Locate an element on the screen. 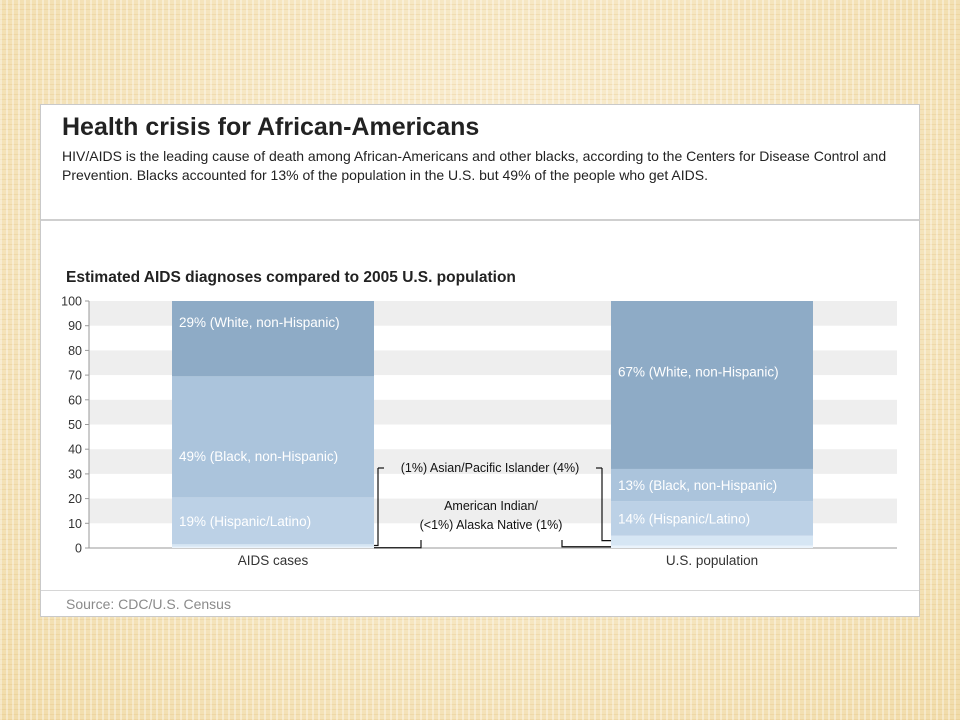 The height and width of the screenshot is (720, 960). data-label-black: 49% (Black, non-Hispanic) is located at coordinates (258, 456).